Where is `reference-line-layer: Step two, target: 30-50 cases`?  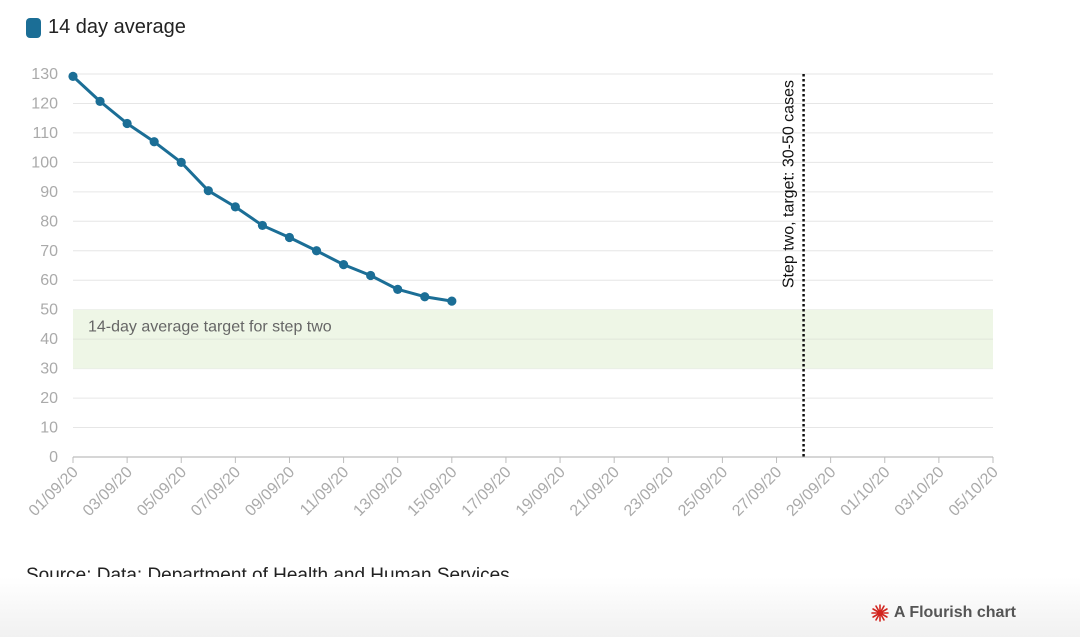 reference-line-layer: Step two, target: 30-50 cases is located at coordinates (793, 265).